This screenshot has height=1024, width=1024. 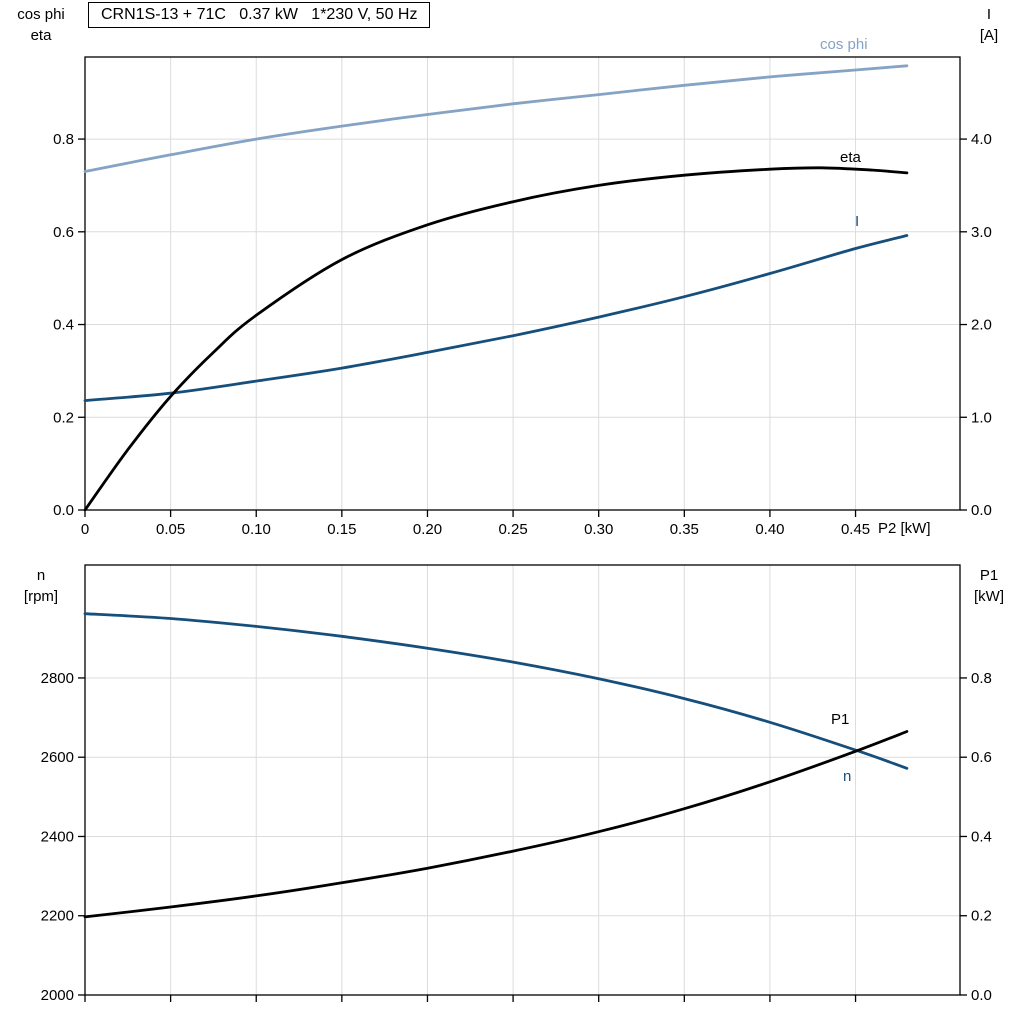 I want to click on top-left-axis-label: cos phi eta, so click(x=41, y=25).